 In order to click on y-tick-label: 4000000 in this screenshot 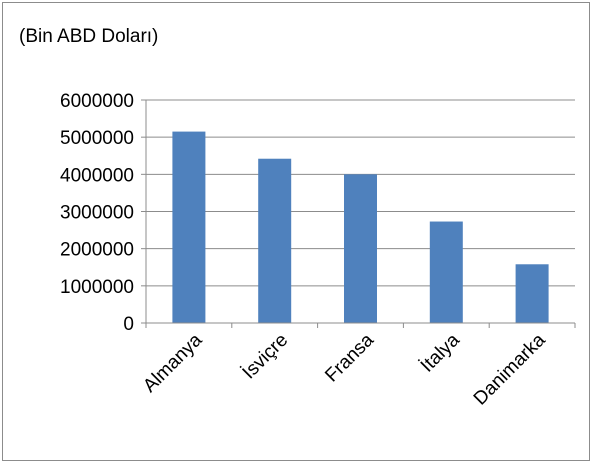, I will do `click(97, 175)`.